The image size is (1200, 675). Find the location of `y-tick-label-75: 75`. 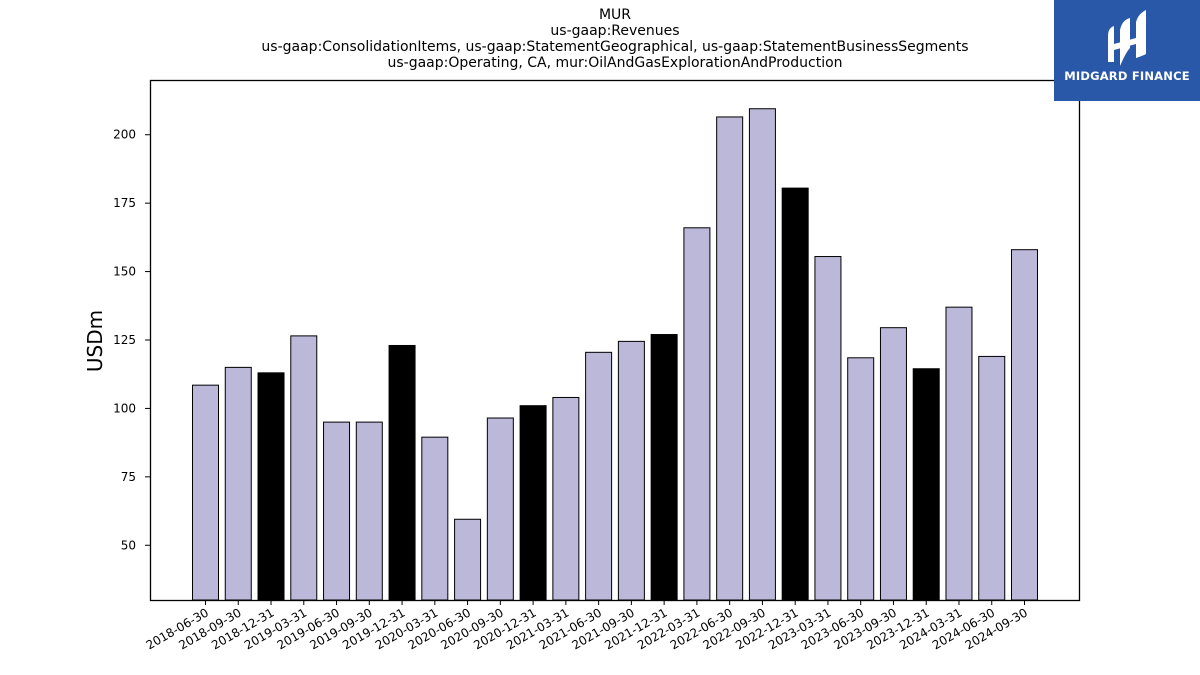

y-tick-label-75: 75 is located at coordinates (128, 477).